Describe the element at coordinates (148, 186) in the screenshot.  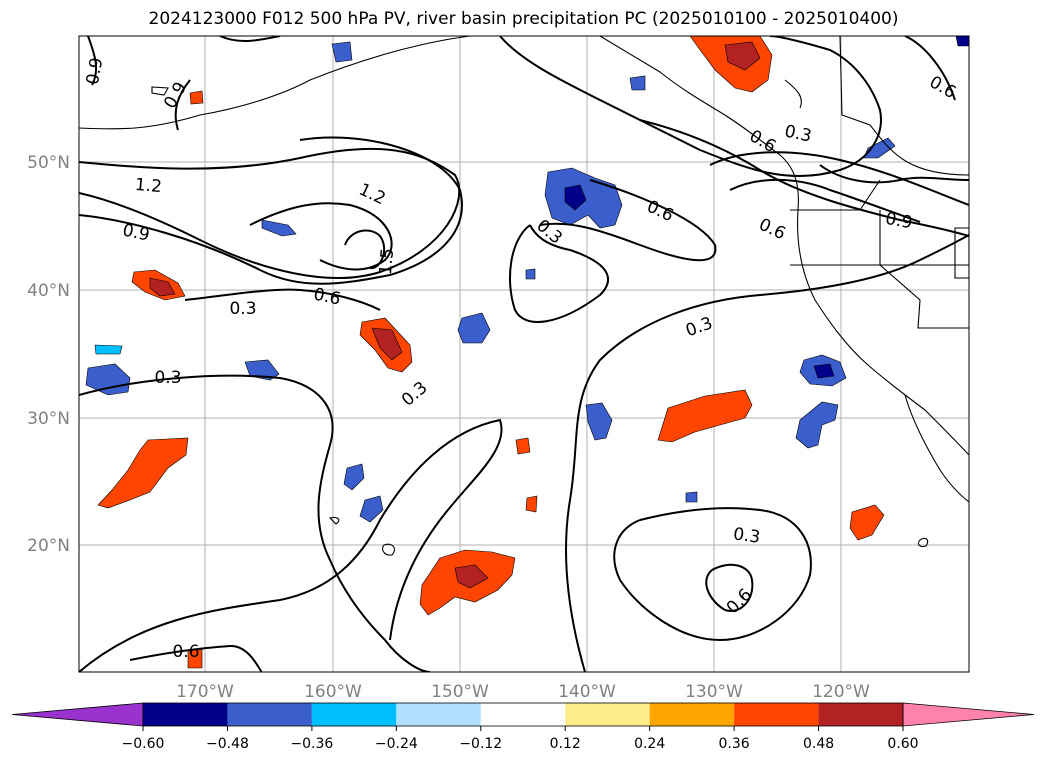
I see `contour-label: 1.2` at that location.